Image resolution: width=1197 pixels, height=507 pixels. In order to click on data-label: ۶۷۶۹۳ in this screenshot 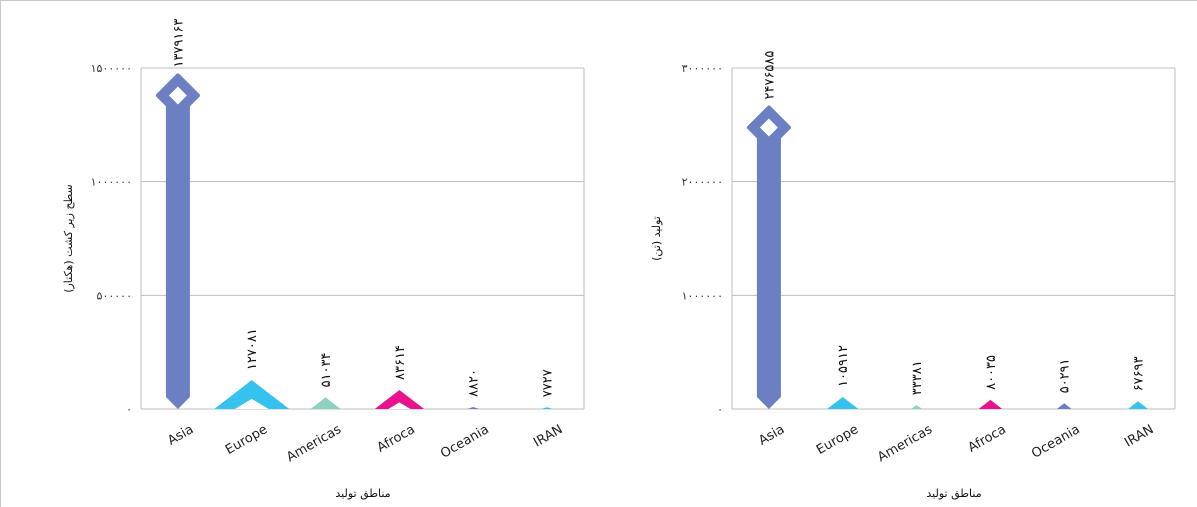, I will do `click(1139, 373)`.